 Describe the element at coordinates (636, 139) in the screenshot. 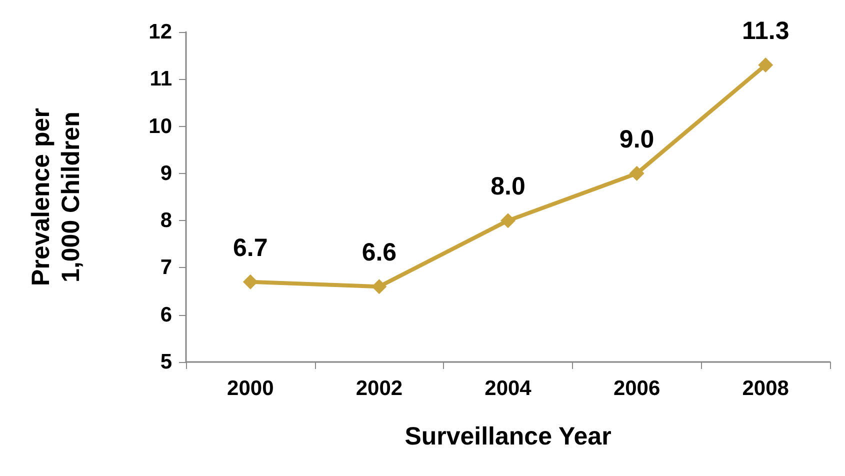

I see `data-label: 9.0` at that location.